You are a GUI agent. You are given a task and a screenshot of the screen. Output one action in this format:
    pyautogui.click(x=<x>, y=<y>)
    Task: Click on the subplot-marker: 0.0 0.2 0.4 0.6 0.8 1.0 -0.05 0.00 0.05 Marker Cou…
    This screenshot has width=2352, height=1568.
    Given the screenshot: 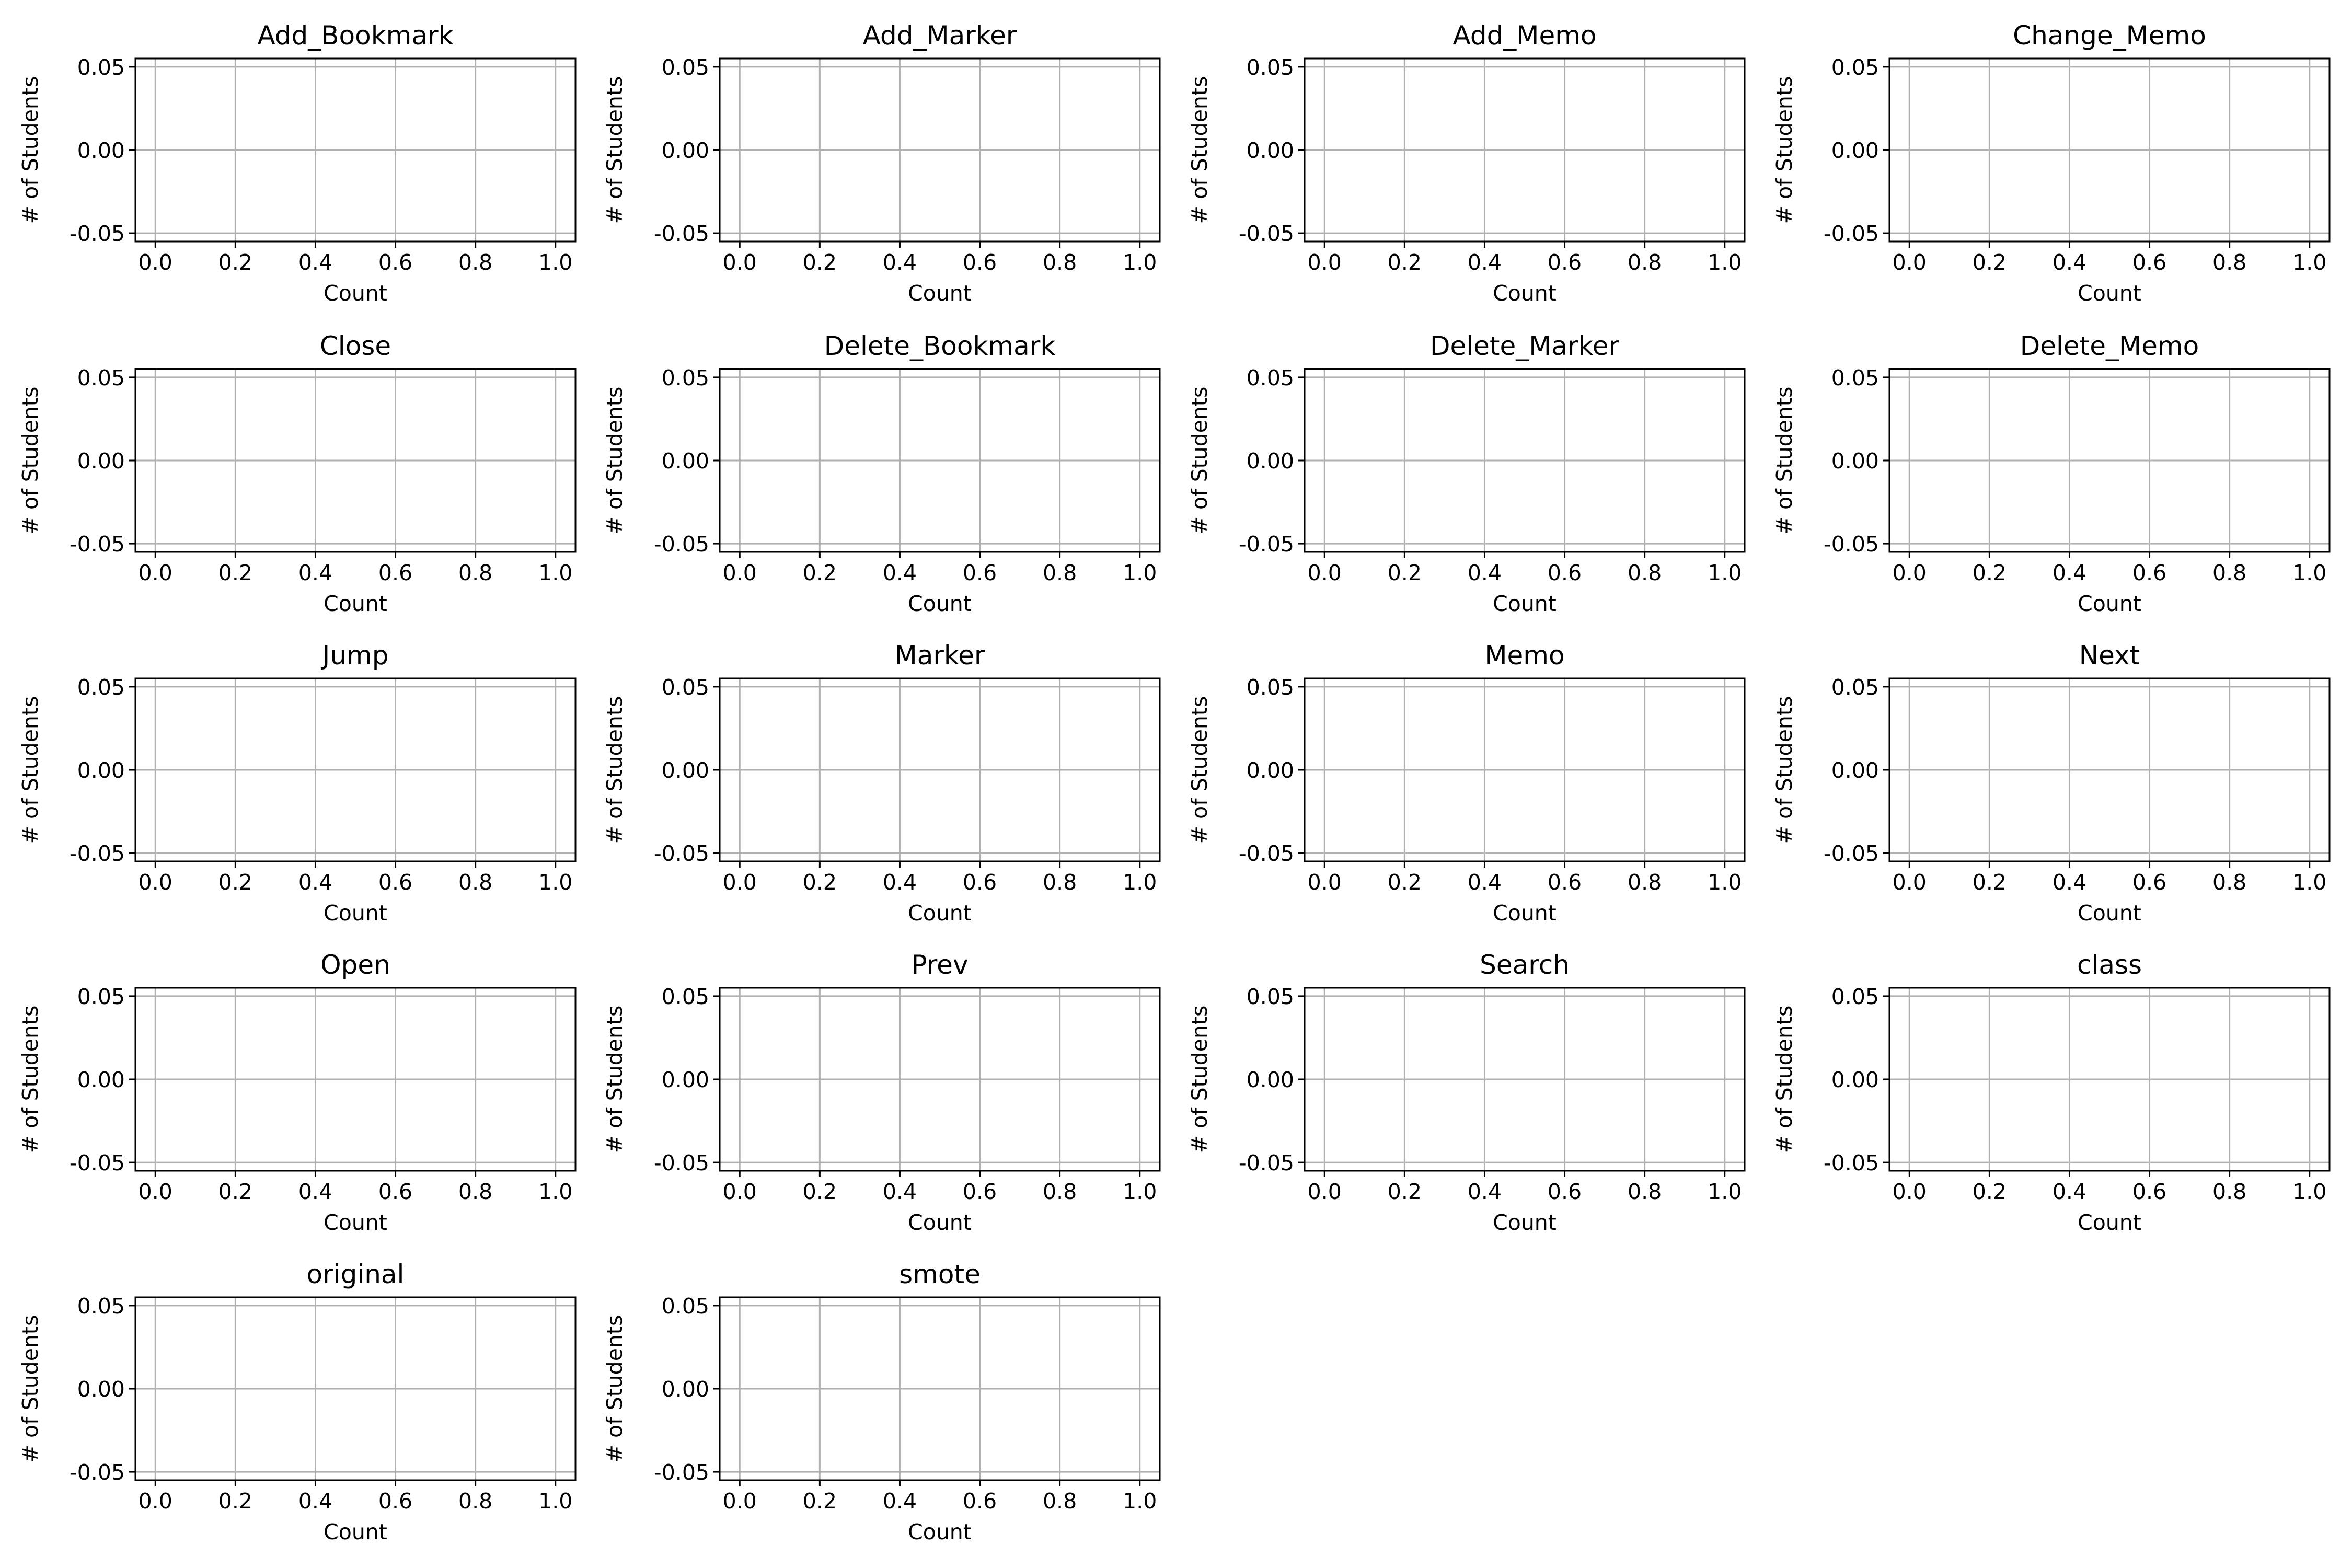 What is the action you would take?
    pyautogui.click(x=881, y=783)
    